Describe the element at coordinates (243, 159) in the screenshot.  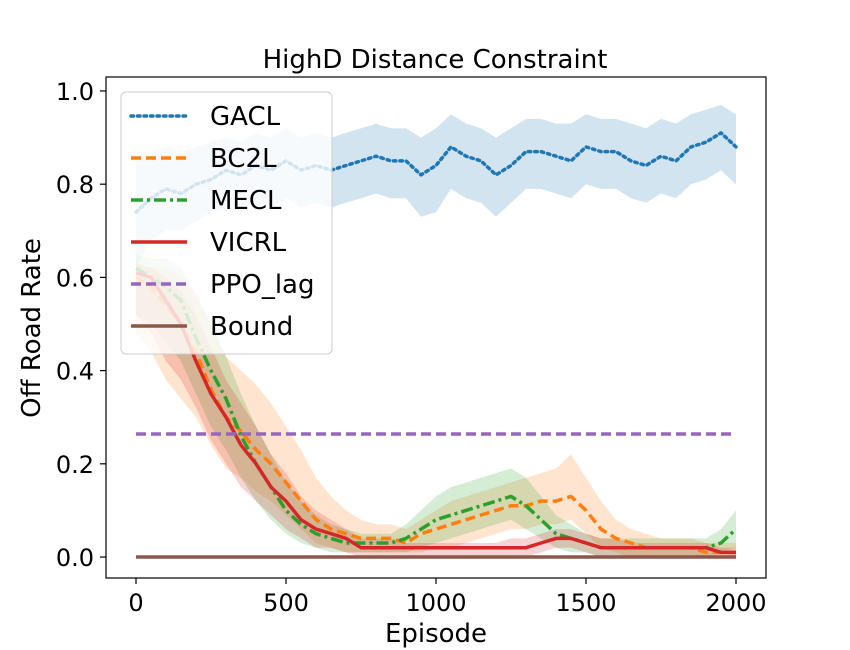
I see `bc2l-legend-label: BC2L` at that location.